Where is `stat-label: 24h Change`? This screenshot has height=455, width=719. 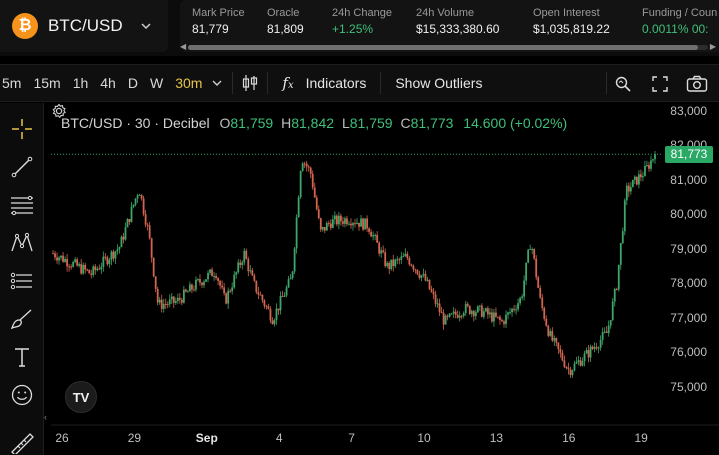 stat-label: 24h Change is located at coordinates (362, 13).